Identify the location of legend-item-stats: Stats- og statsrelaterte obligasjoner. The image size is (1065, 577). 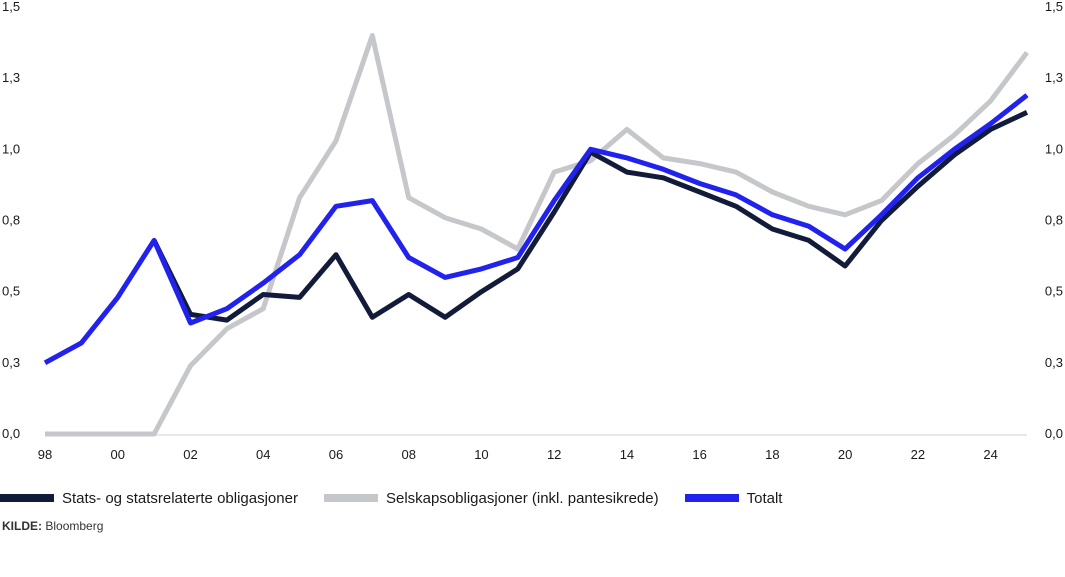
(149, 498).